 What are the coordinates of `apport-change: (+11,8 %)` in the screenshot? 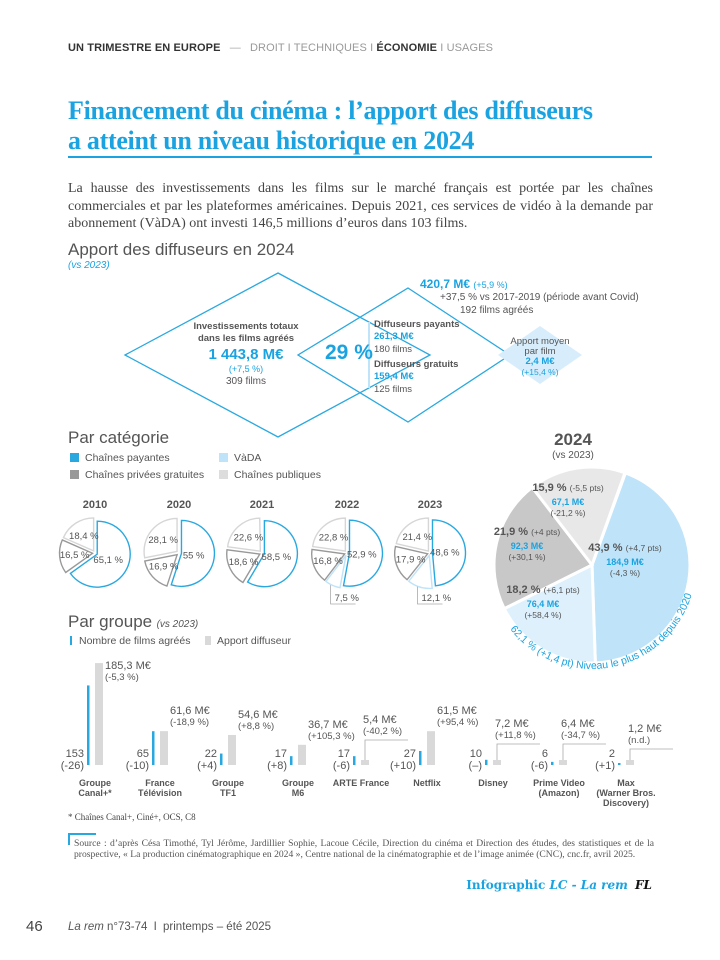 It's located at (515, 735).